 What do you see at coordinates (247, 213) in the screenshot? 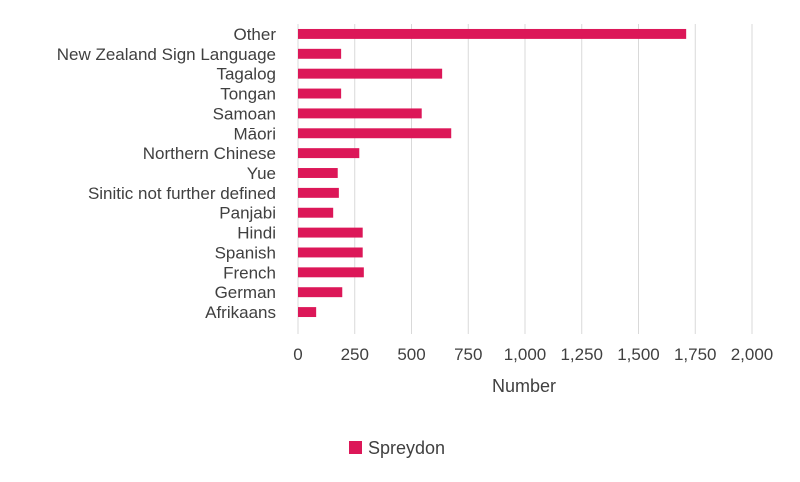
I see `category-label: Panjabi` at bounding box center [247, 213].